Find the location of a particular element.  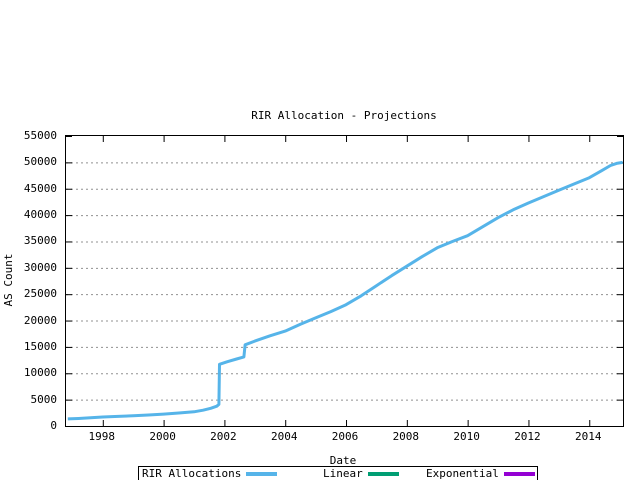

x-tick-label: 1998 is located at coordinates (102, 436).